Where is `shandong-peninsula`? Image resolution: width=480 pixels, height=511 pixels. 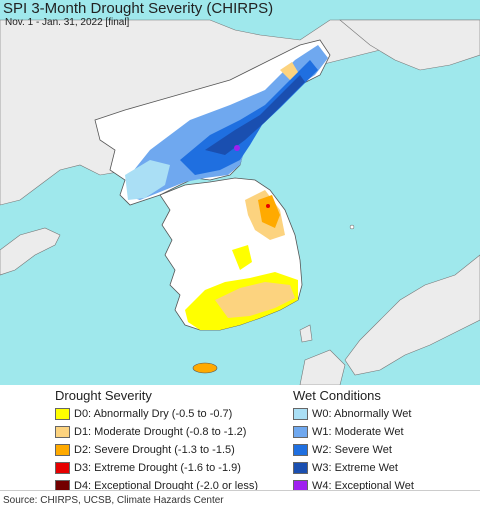
shandong-peninsula is located at coordinates (30, 251).